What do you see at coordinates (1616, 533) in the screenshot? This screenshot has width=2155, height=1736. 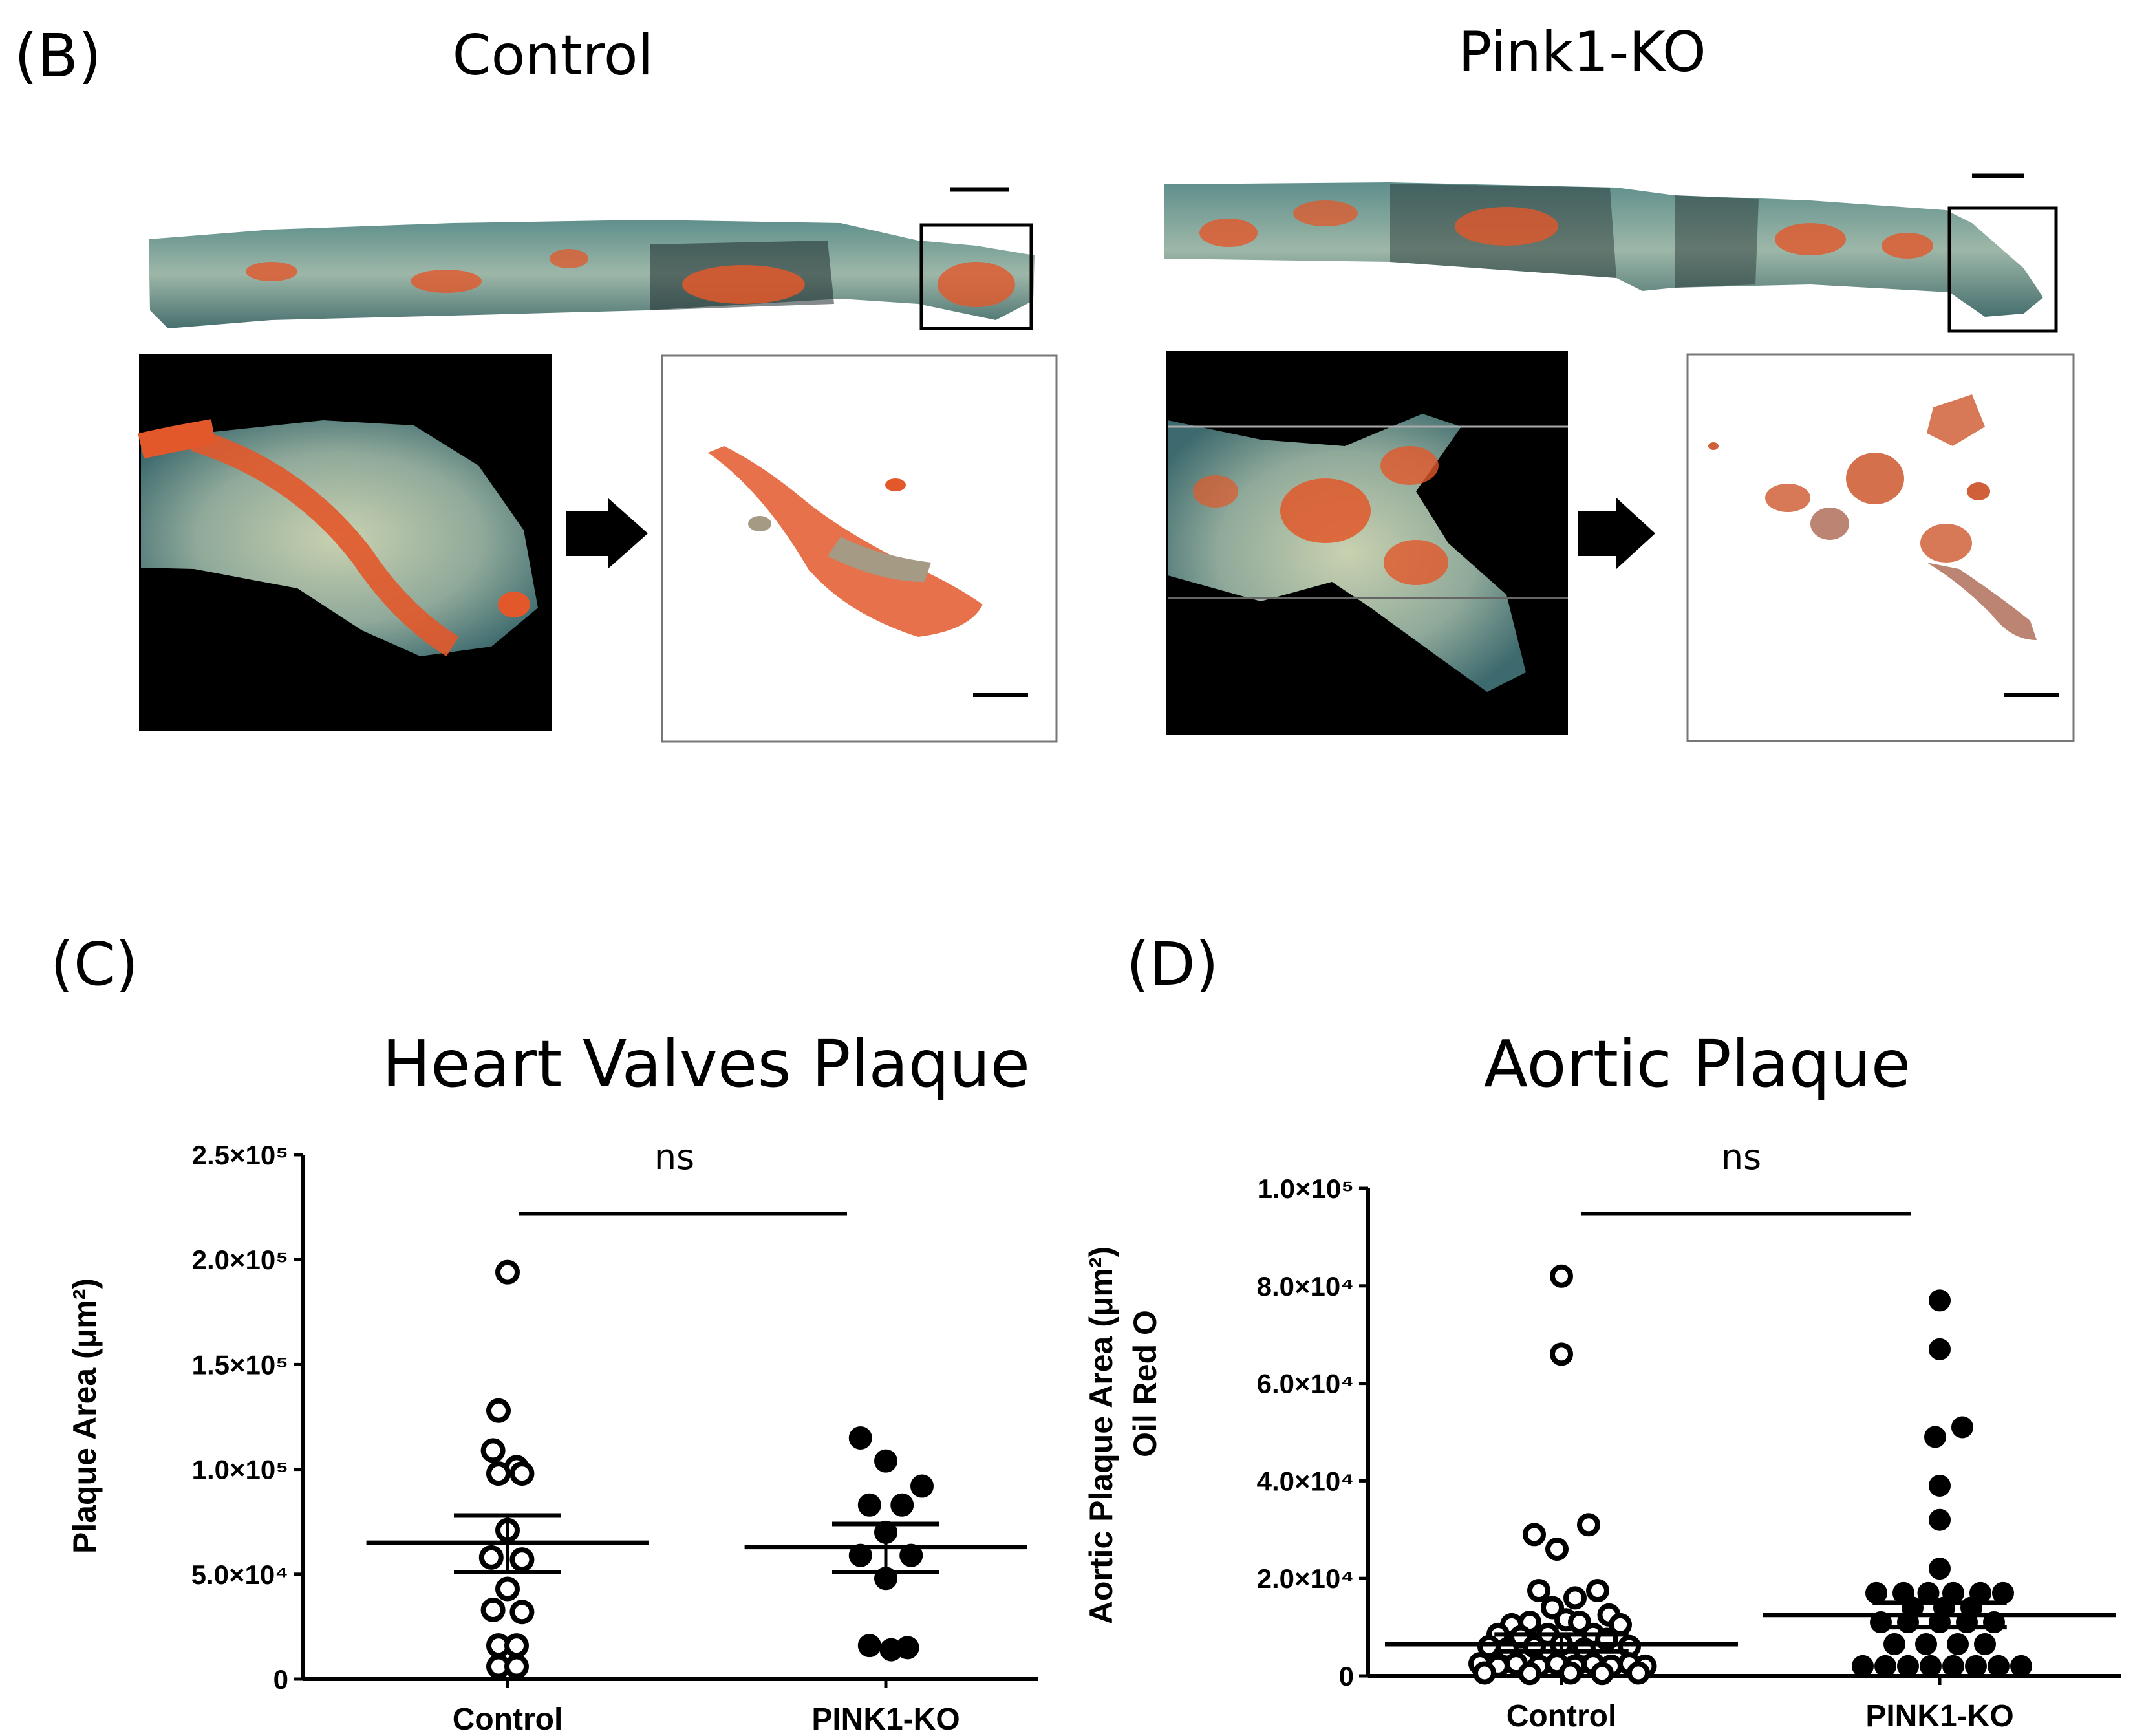 I see `pink1-arrow-icon` at bounding box center [1616, 533].